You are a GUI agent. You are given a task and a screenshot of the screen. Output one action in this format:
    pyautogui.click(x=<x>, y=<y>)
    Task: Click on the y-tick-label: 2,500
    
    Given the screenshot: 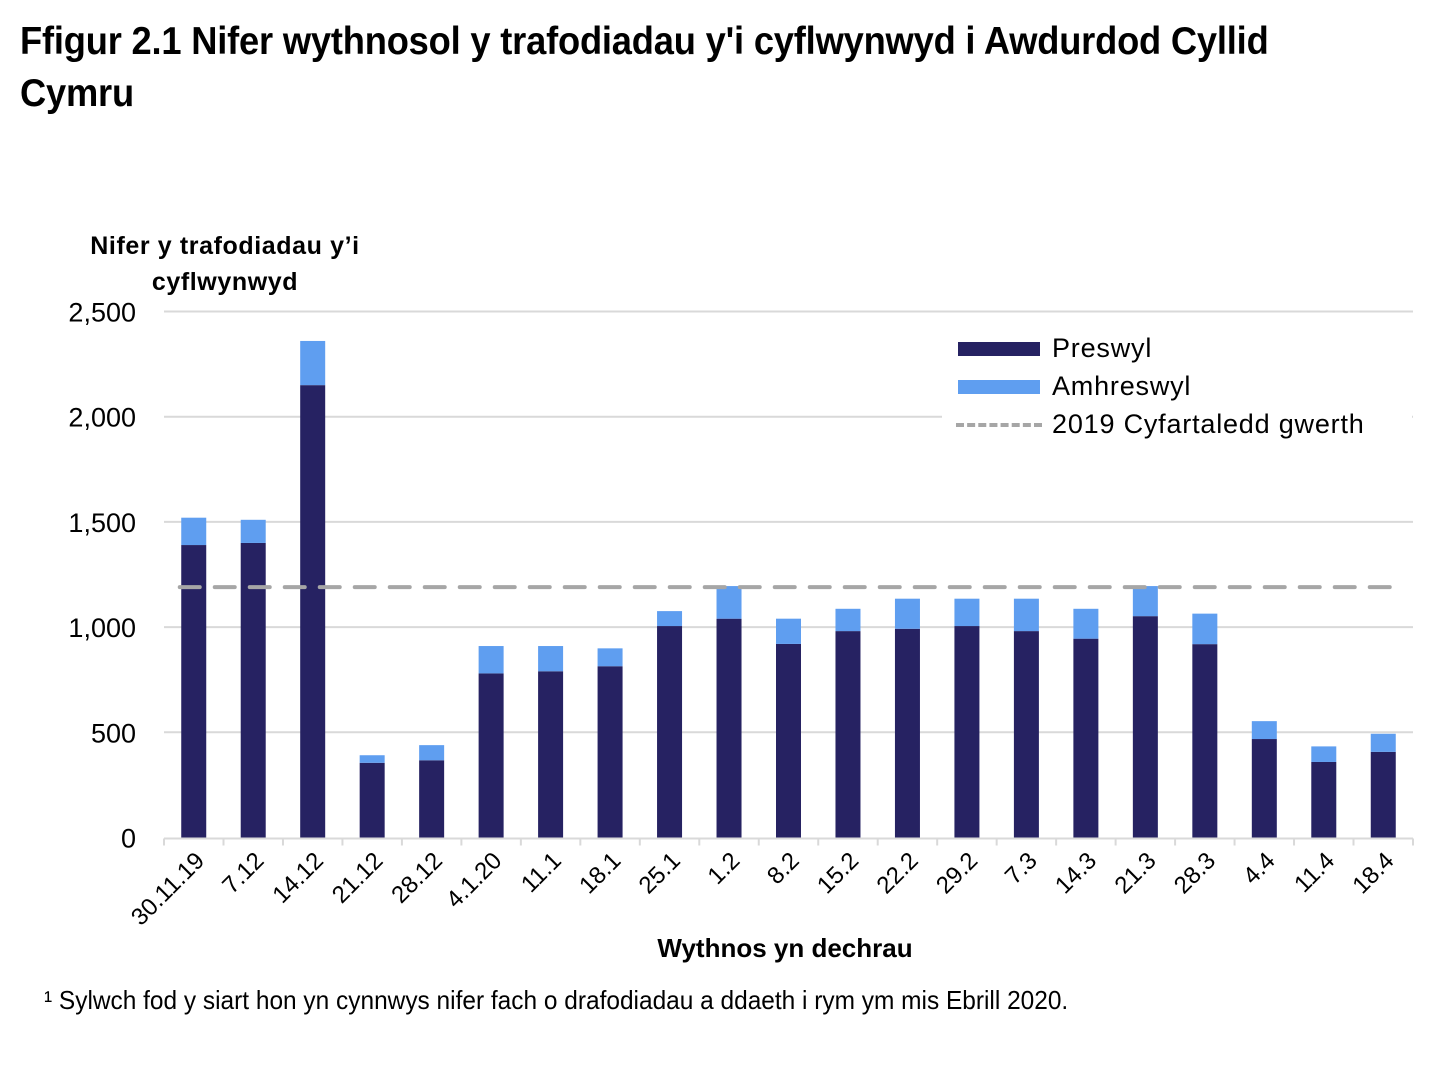 What is the action you would take?
    pyautogui.click(x=102, y=313)
    